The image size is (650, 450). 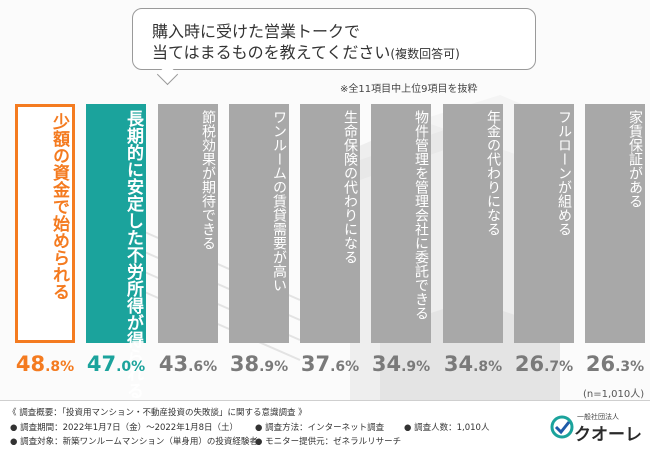 I want to click on value-int-2: 47, so click(x=101, y=364).